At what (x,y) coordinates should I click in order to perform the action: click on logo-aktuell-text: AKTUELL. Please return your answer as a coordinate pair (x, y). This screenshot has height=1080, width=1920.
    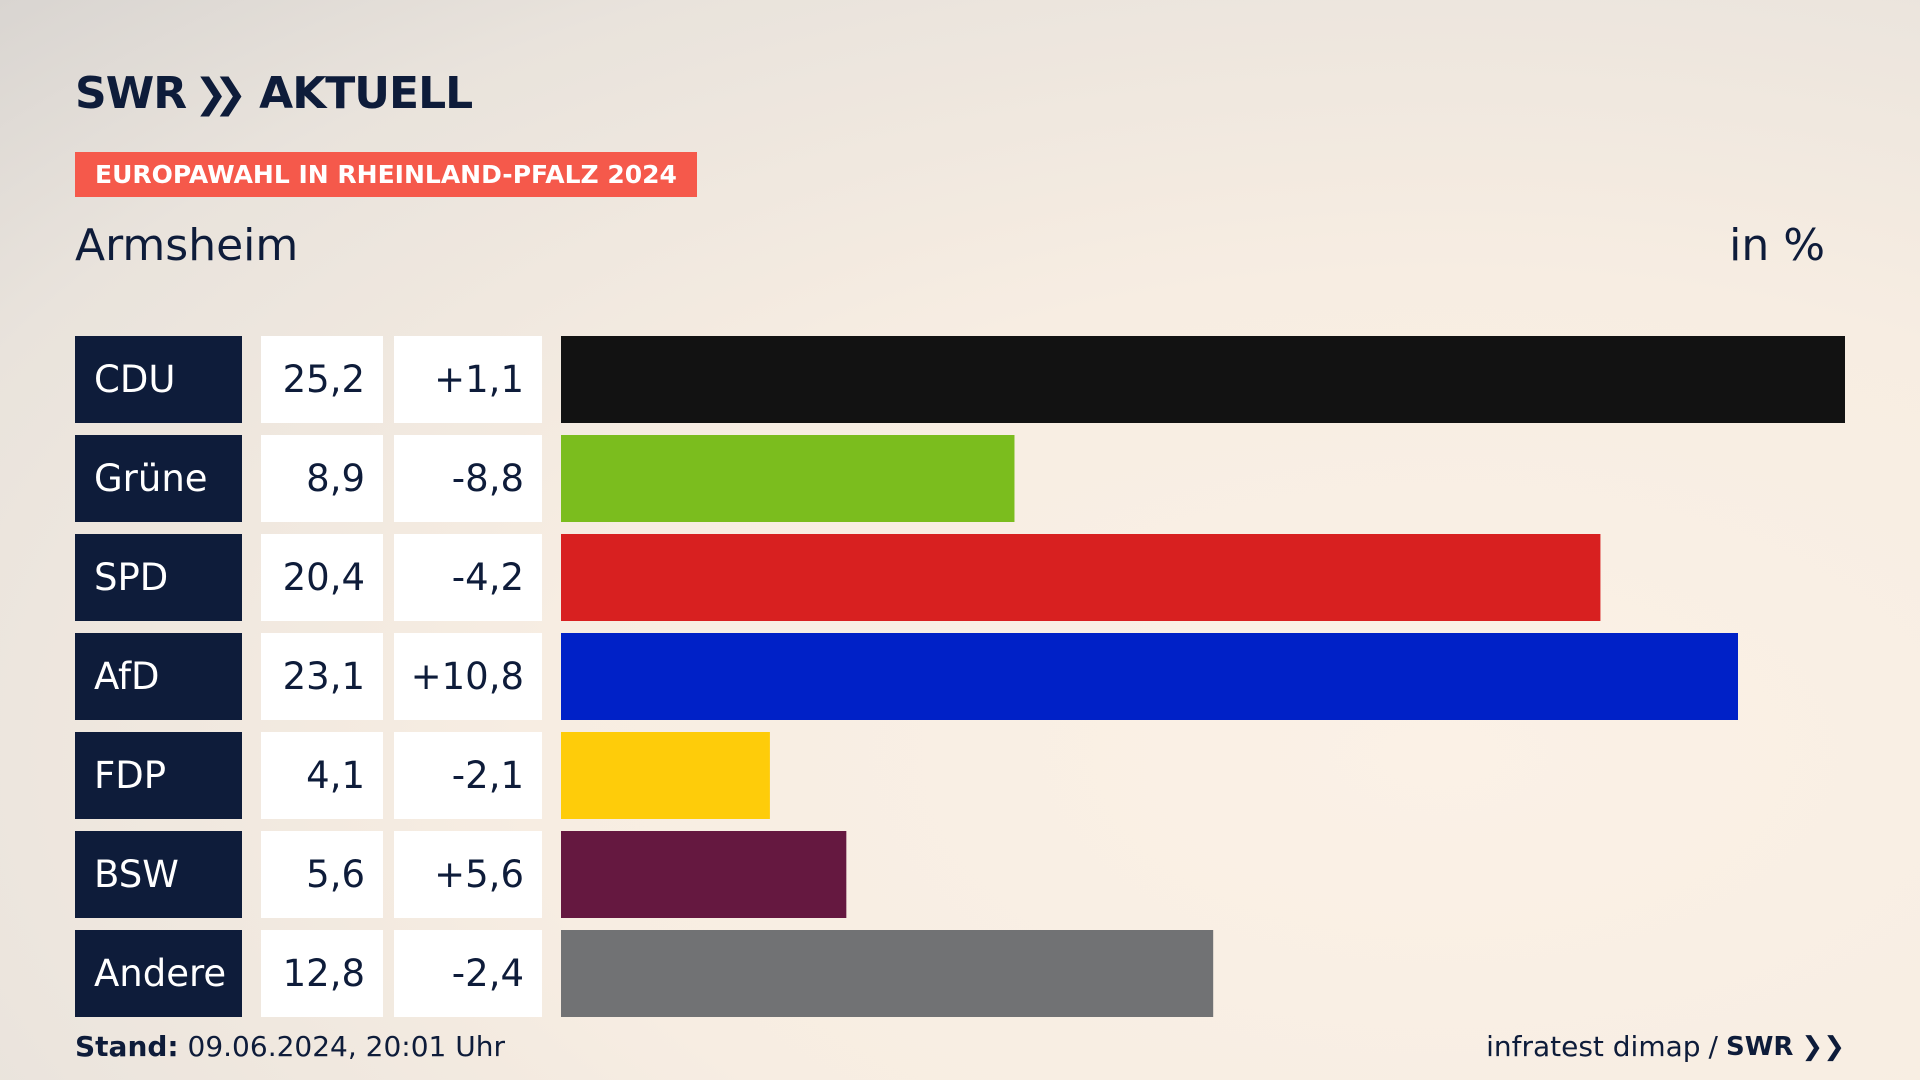
    Looking at the image, I should click on (366, 93).